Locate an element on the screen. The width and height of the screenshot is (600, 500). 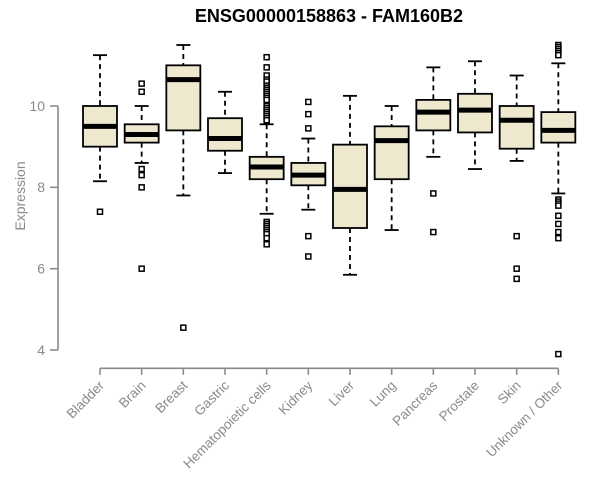
x-tick-label-prostate: Prostate is located at coordinates (459, 401).